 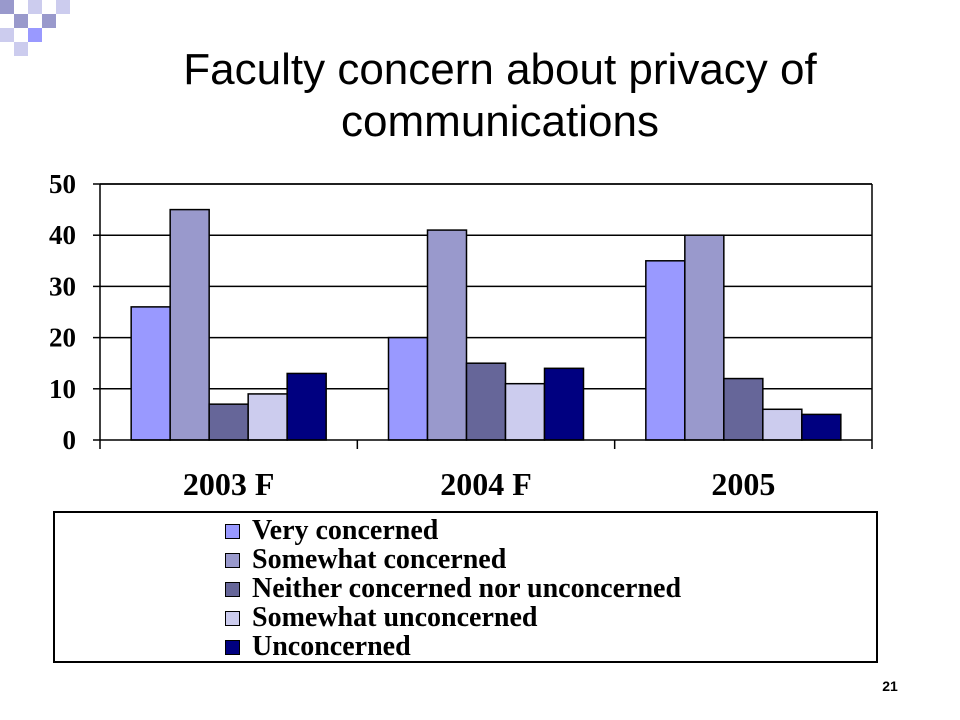 What do you see at coordinates (331, 646) in the screenshot?
I see `legend-label: Unconcerned` at bounding box center [331, 646].